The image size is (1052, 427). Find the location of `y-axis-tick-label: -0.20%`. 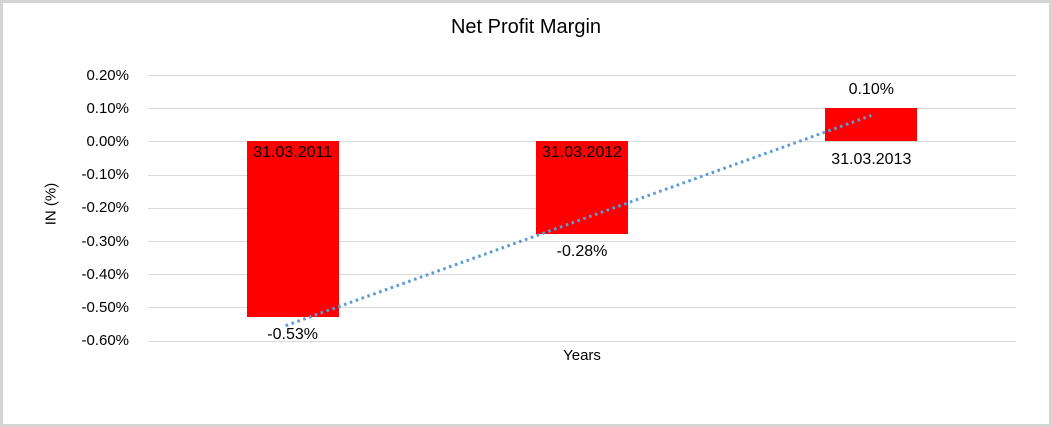

y-axis-tick-label: -0.20% is located at coordinates (105, 208).